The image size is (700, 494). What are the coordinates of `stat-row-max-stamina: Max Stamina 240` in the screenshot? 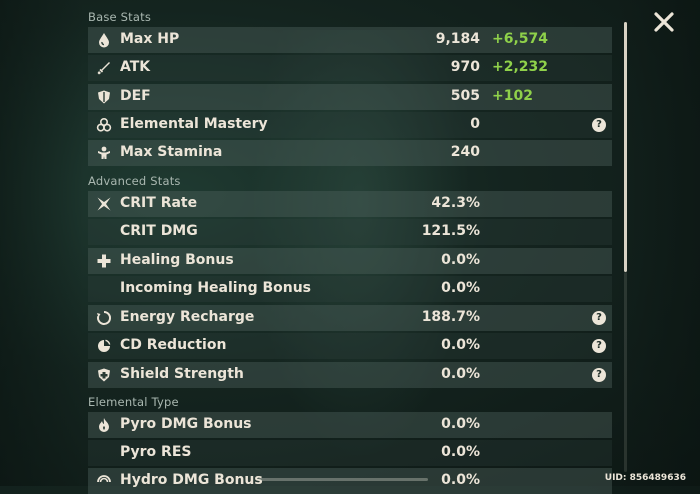 It's located at (350, 153).